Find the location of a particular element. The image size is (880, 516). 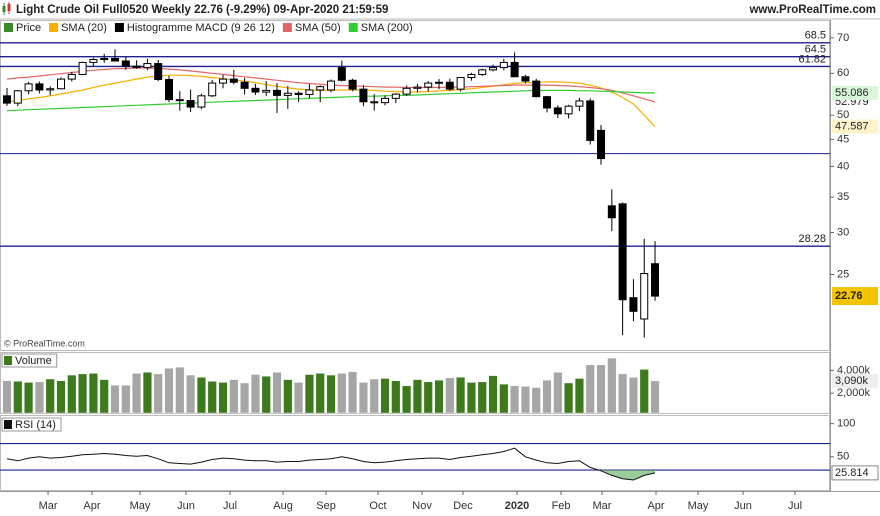

x-tick-label: Sep is located at coordinates (326, 506).